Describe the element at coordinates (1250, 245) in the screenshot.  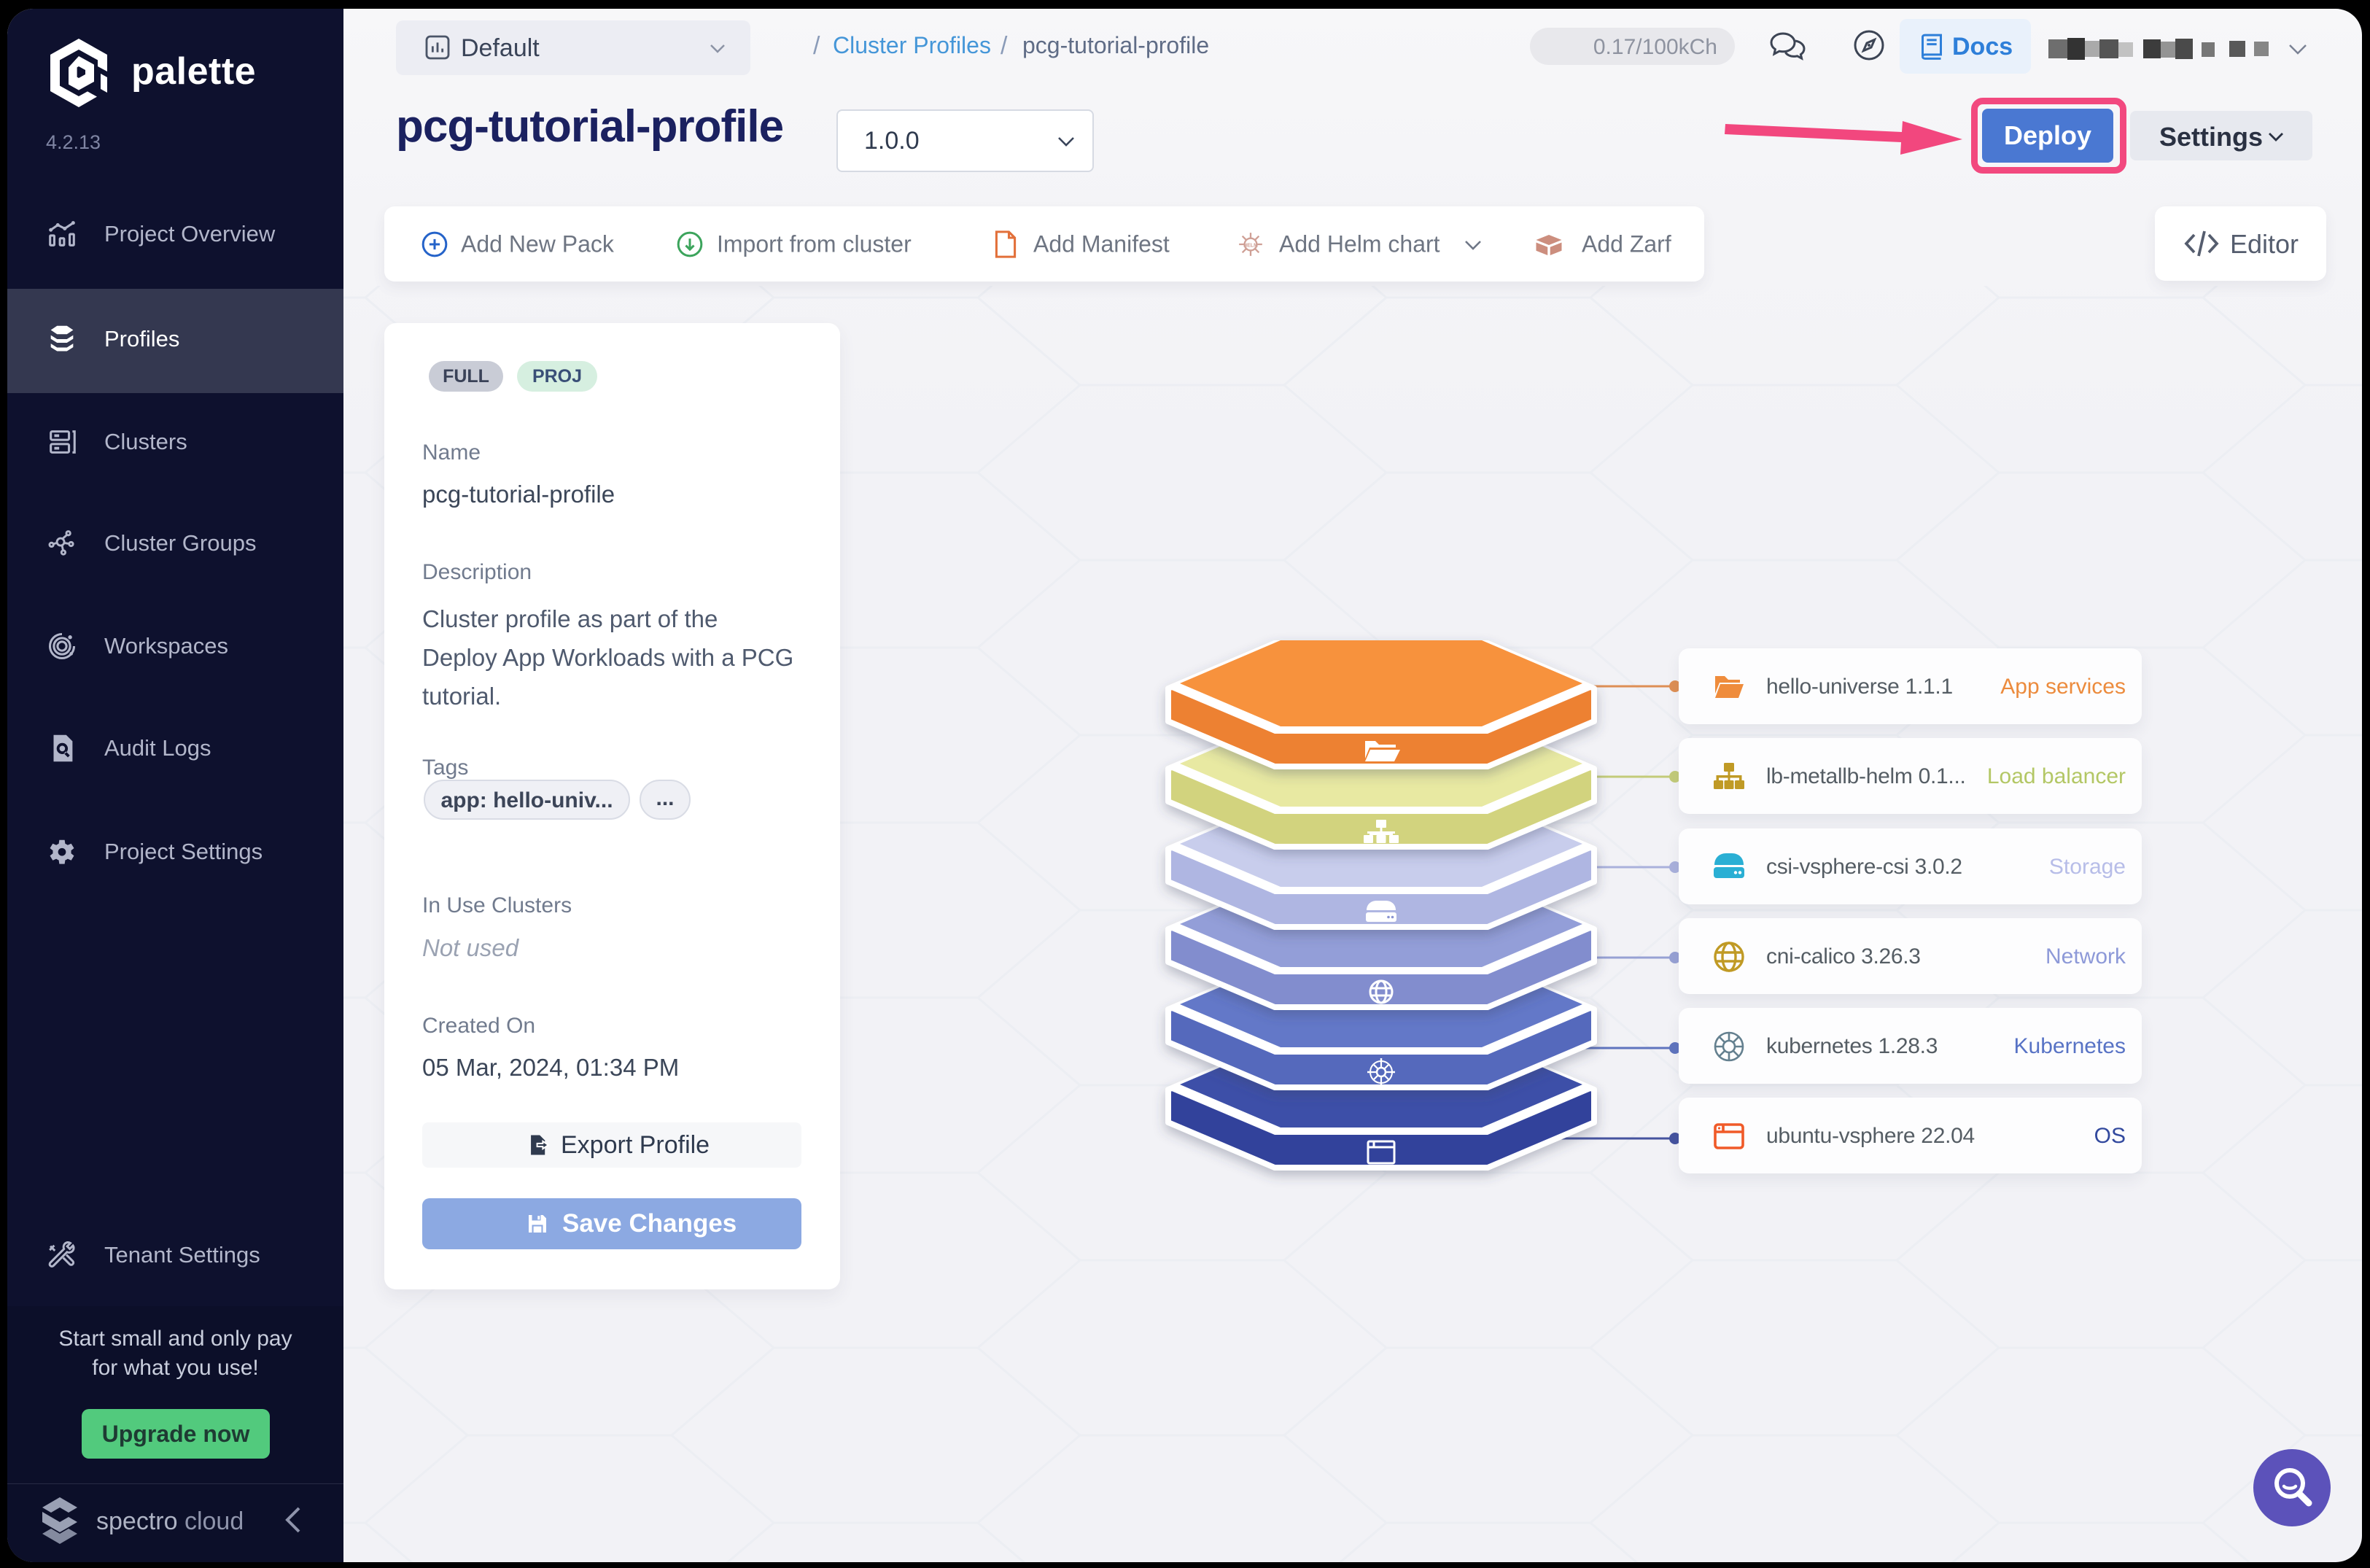
I see `svg-text: HELM` at that location.